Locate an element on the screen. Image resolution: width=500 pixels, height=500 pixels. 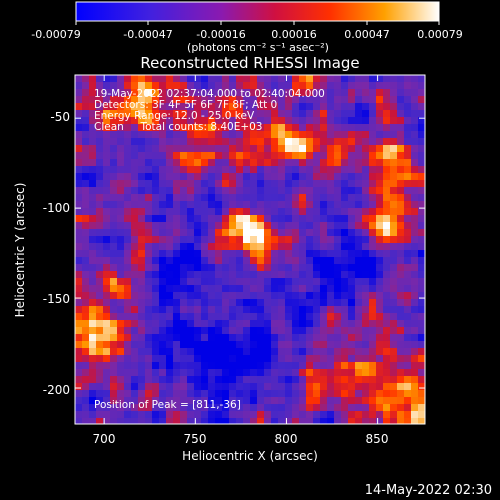
y-tick-label-neg150: -150 is located at coordinates (56, 299).